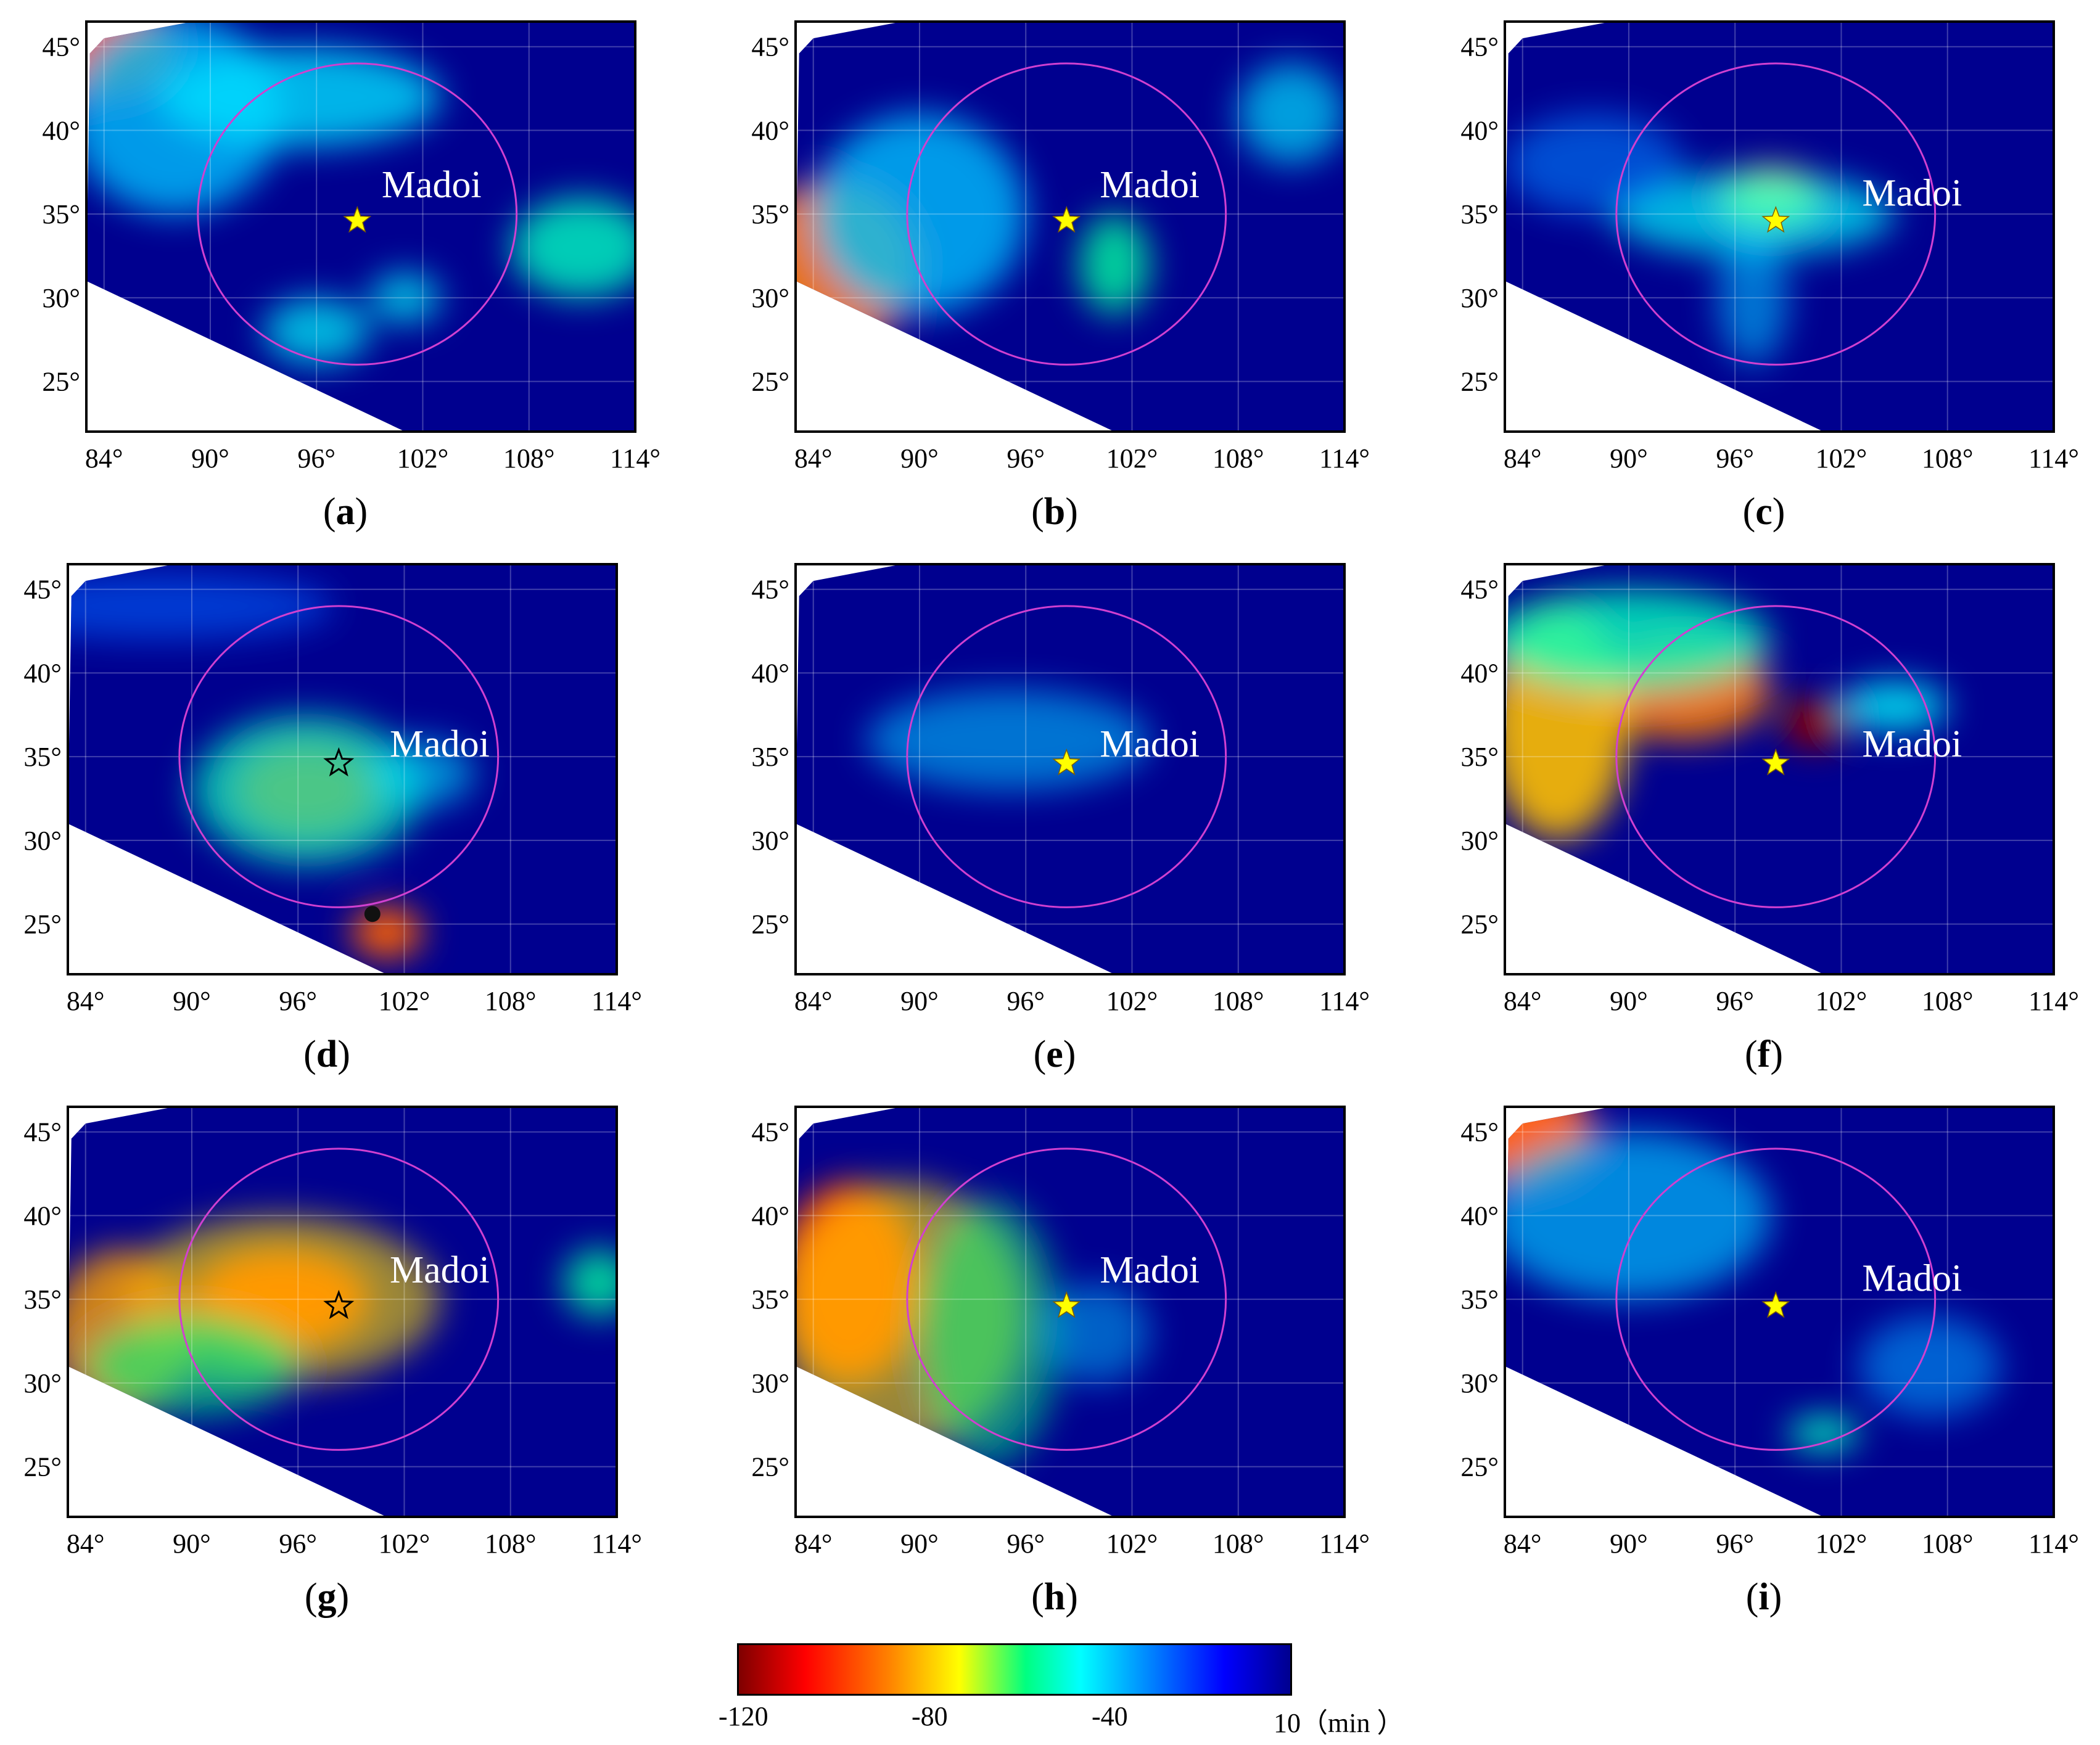 The image size is (2100, 1745). Describe the element at coordinates (1055, 1597) in the screenshot. I see `panel-caption-letter: h` at that location.